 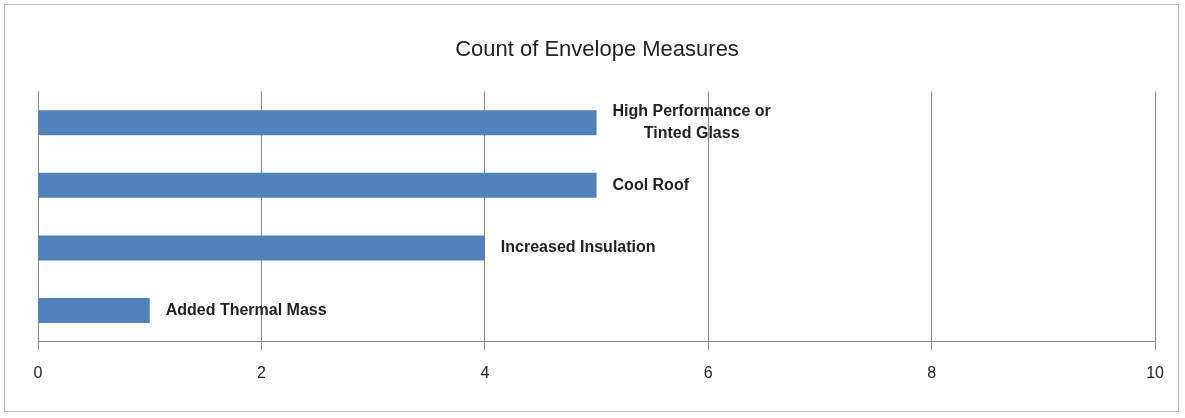 I want to click on y-tick-label: Added Thermal Mass, so click(x=246, y=309).